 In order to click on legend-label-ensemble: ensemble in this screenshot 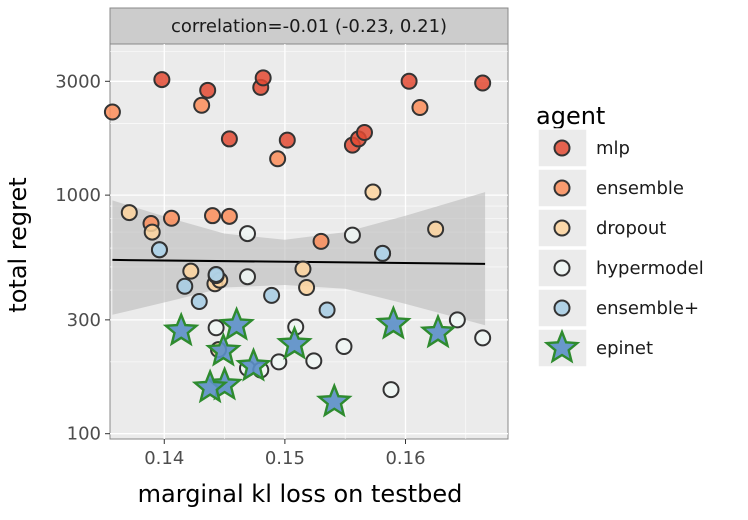, I will do `click(640, 188)`.